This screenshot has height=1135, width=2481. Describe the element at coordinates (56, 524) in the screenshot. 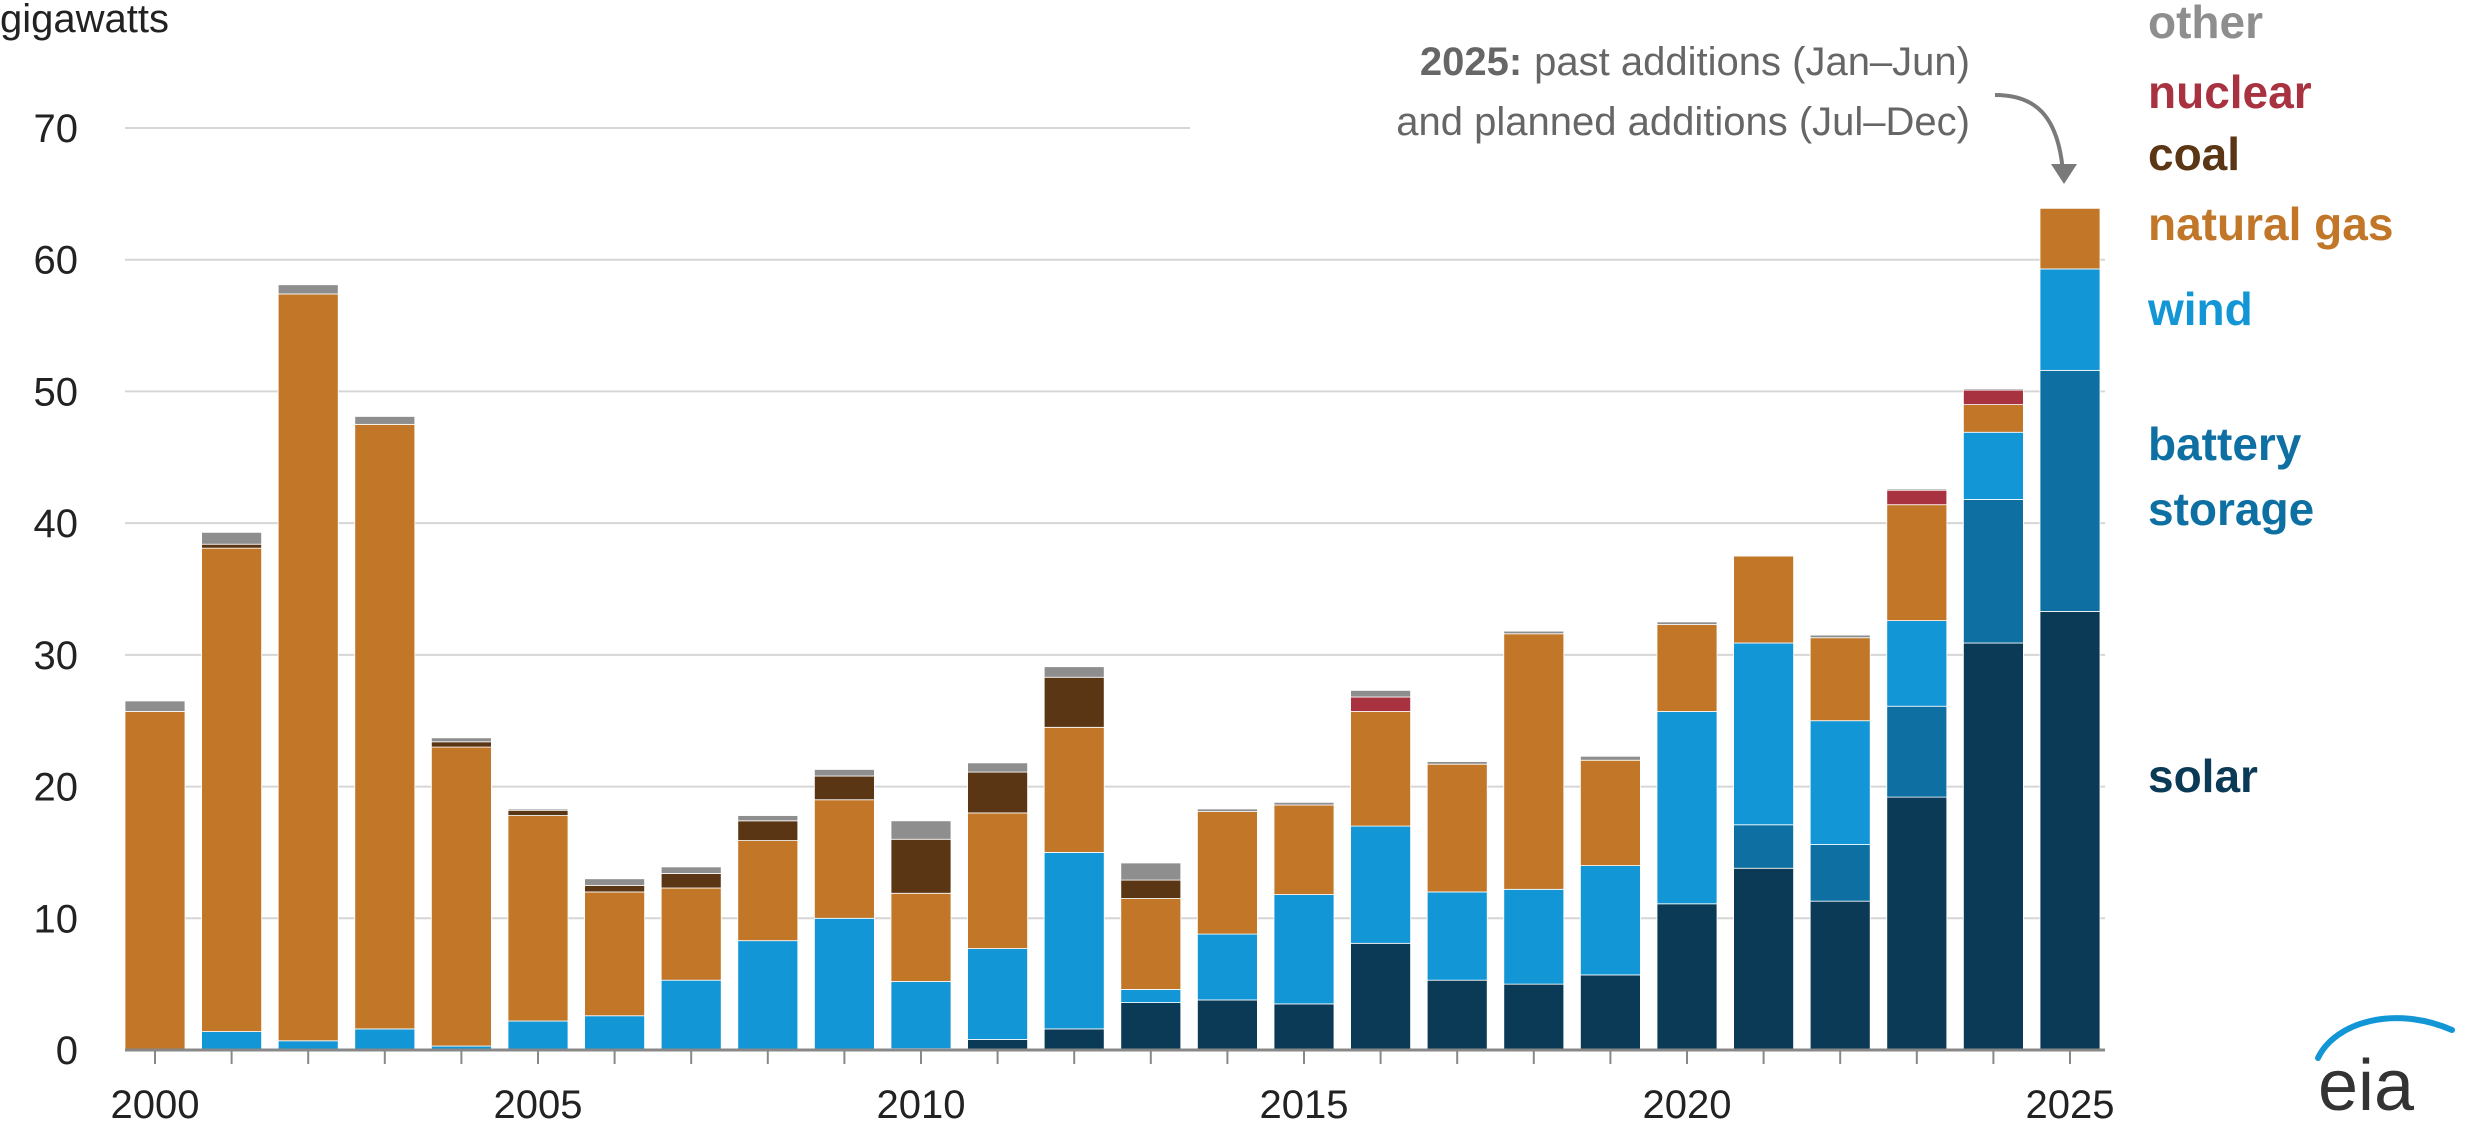

I see `y-tick-label: 40` at that location.